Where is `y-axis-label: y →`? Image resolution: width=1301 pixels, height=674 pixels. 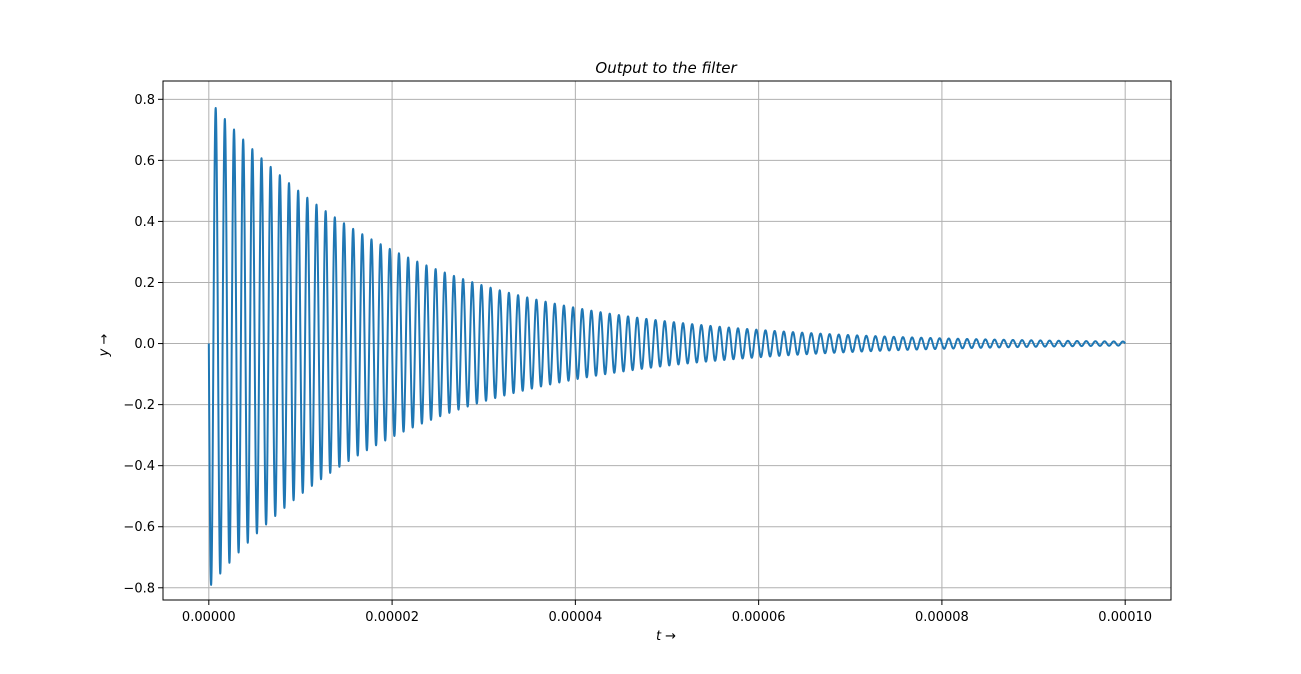
y-axis-label: y → is located at coordinates (104, 346).